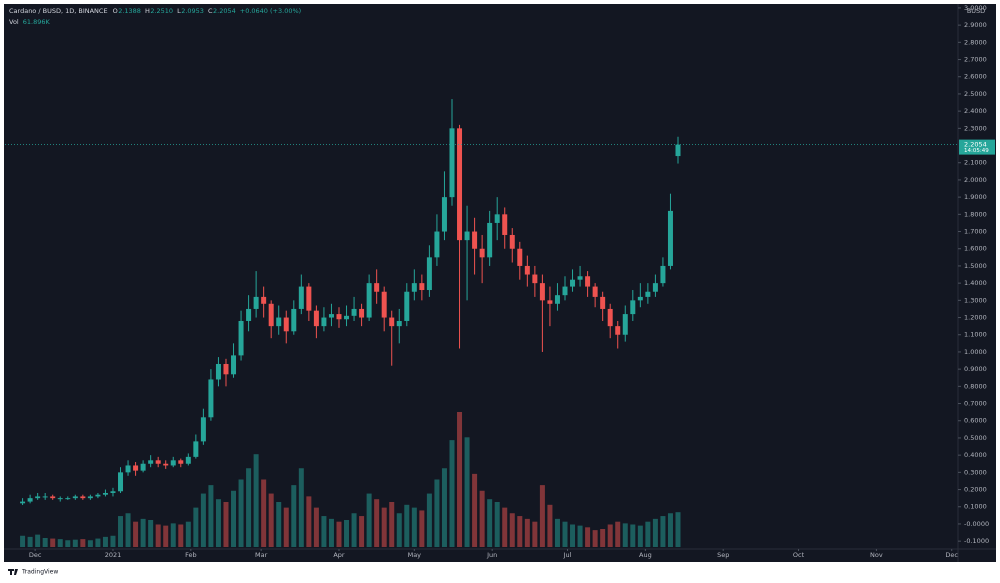  I want to click on y-tick-label: 1.8000, so click(975, 214).